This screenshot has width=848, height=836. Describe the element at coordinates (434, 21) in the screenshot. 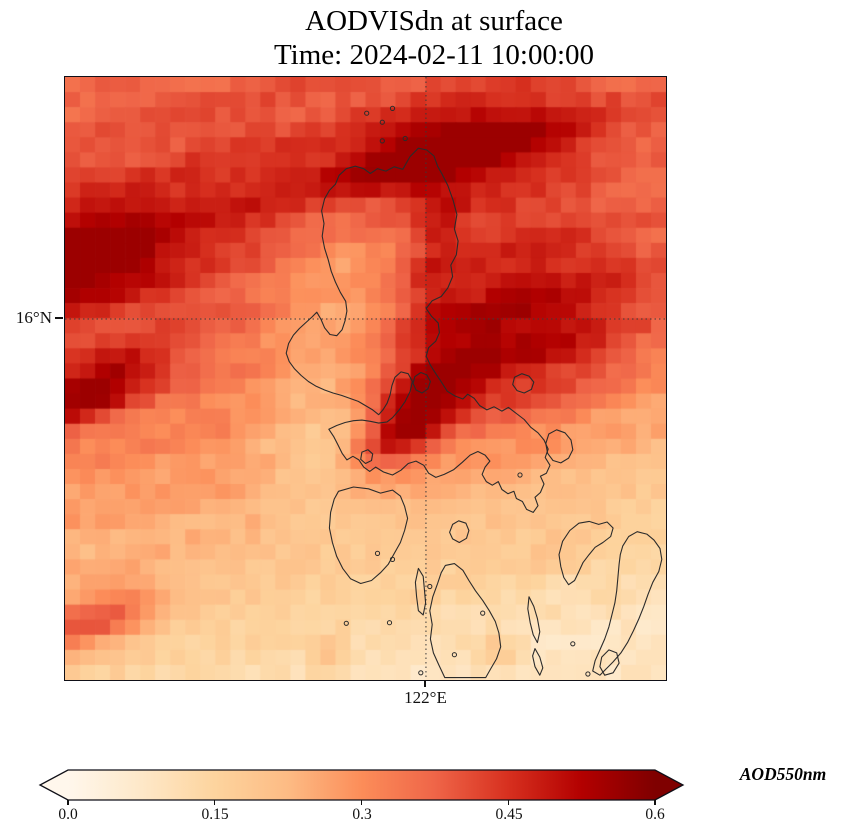

I see `plot-title: AODVISdn at surface` at that location.